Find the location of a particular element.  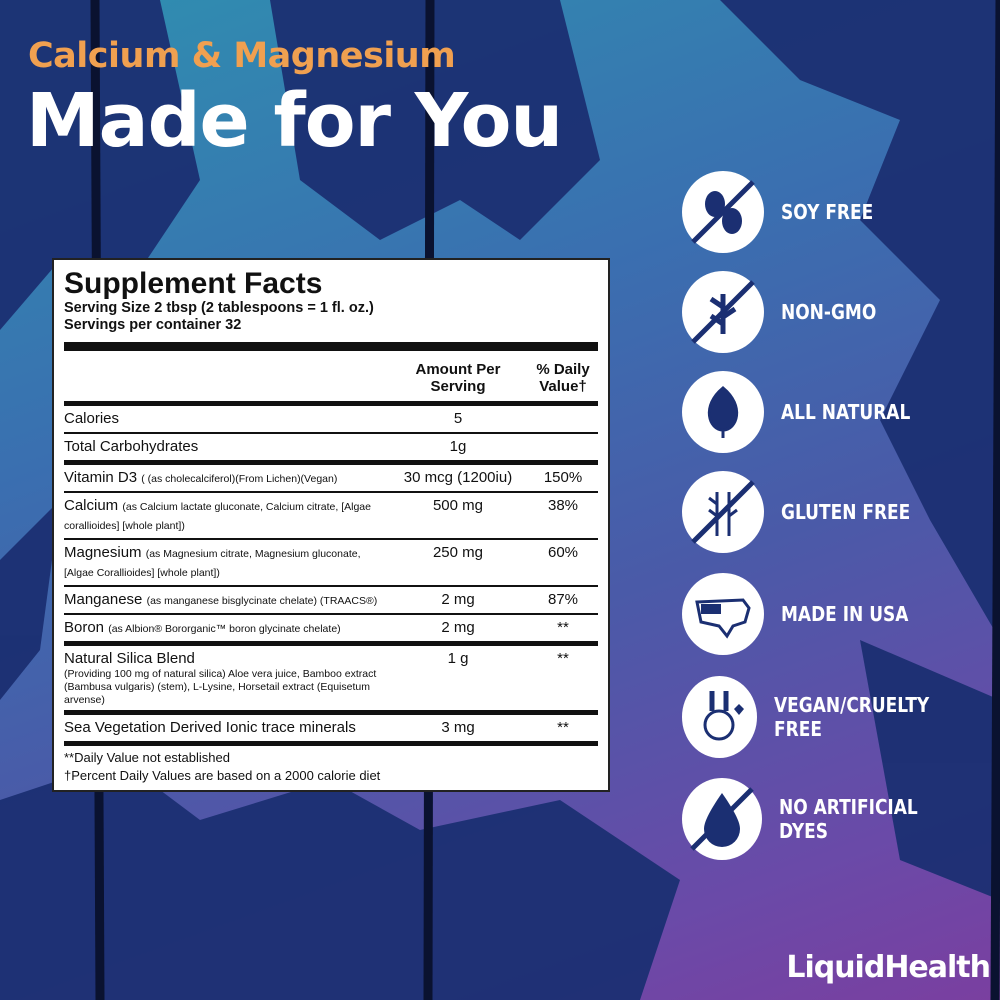

nutrient-name: Calories is located at coordinates (226, 419).